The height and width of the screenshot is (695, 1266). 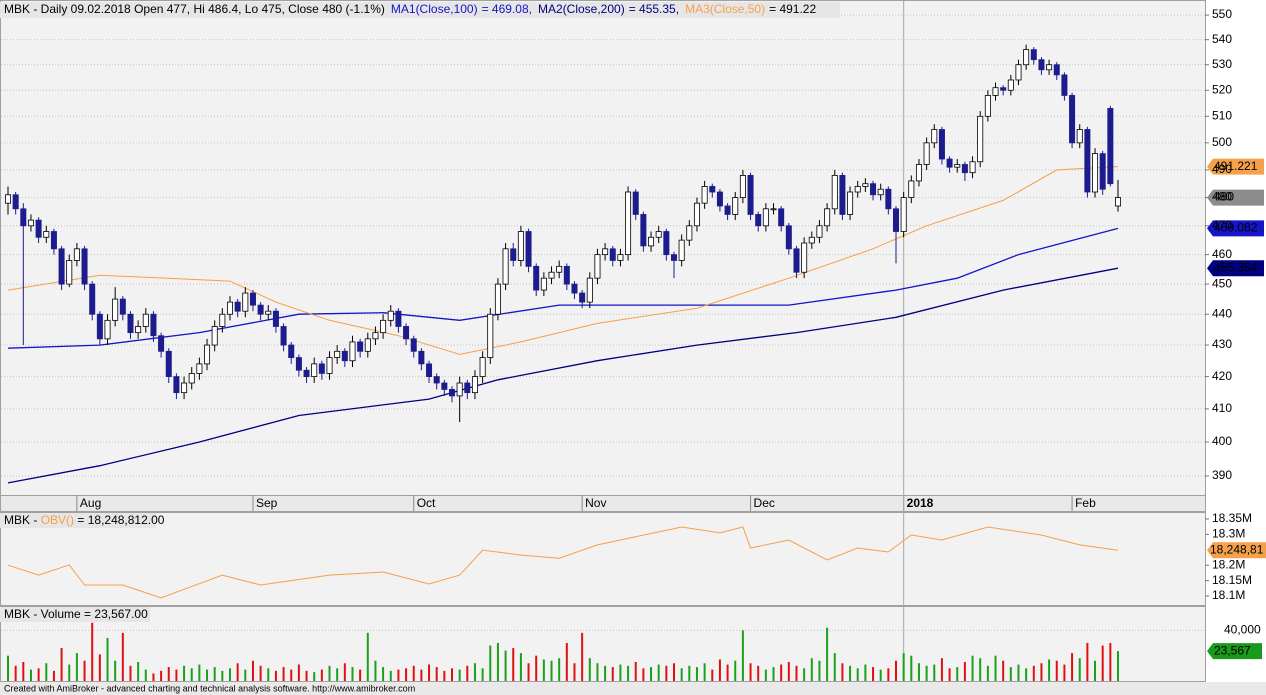 What do you see at coordinates (1222, 225) in the screenshot?
I see `y-tick-label: 470` at bounding box center [1222, 225].